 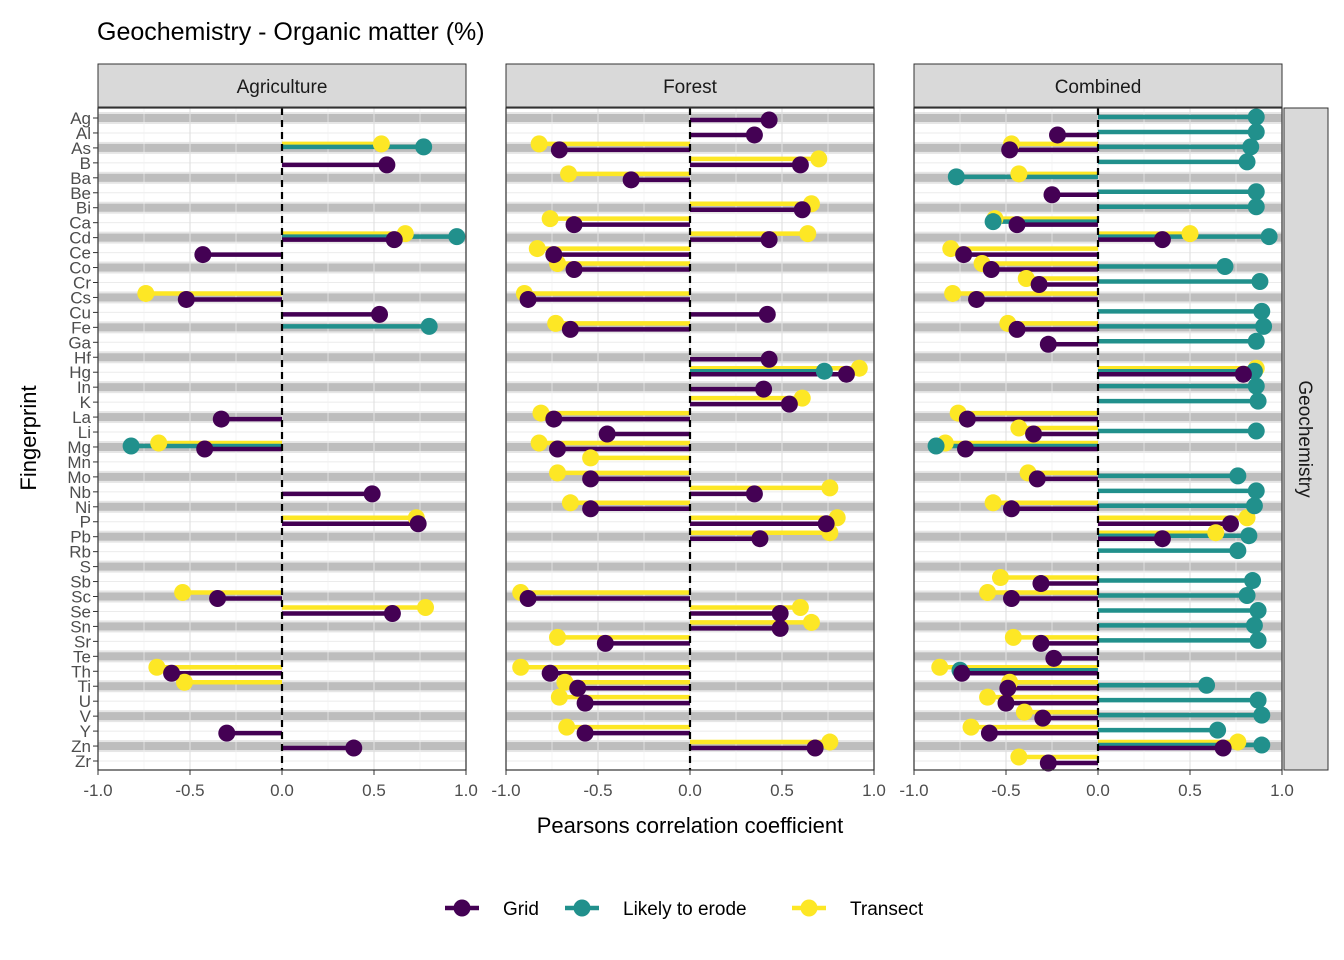 I want to click on lollipop-point-likely-to-erode-Cr, so click(x=1260, y=281).